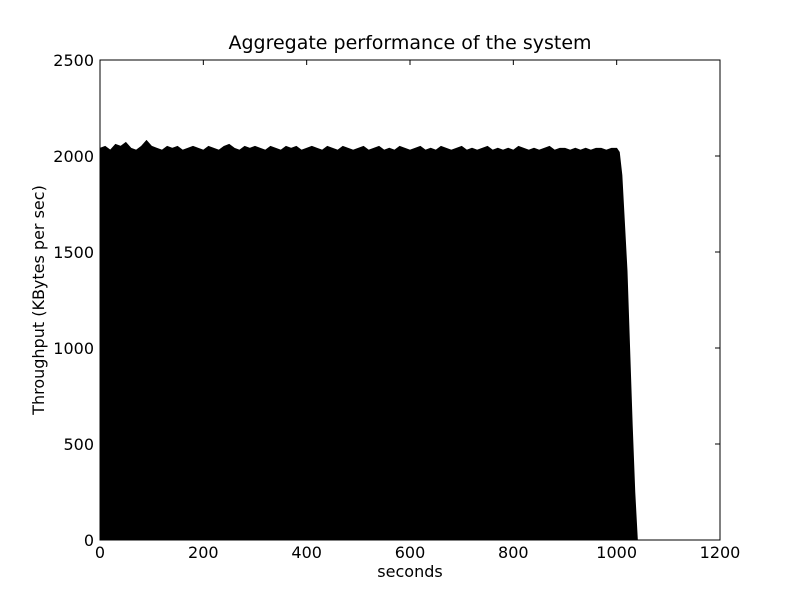 The image size is (800, 600). What do you see at coordinates (73, 156) in the screenshot?
I see `y-tick-label: 2000` at bounding box center [73, 156].